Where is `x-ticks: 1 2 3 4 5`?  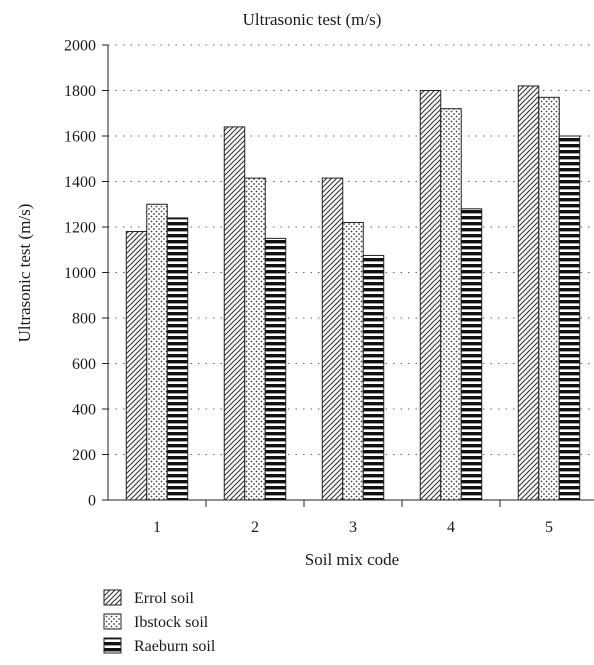 x-ticks: 1 2 3 4 5 is located at coordinates (353, 518).